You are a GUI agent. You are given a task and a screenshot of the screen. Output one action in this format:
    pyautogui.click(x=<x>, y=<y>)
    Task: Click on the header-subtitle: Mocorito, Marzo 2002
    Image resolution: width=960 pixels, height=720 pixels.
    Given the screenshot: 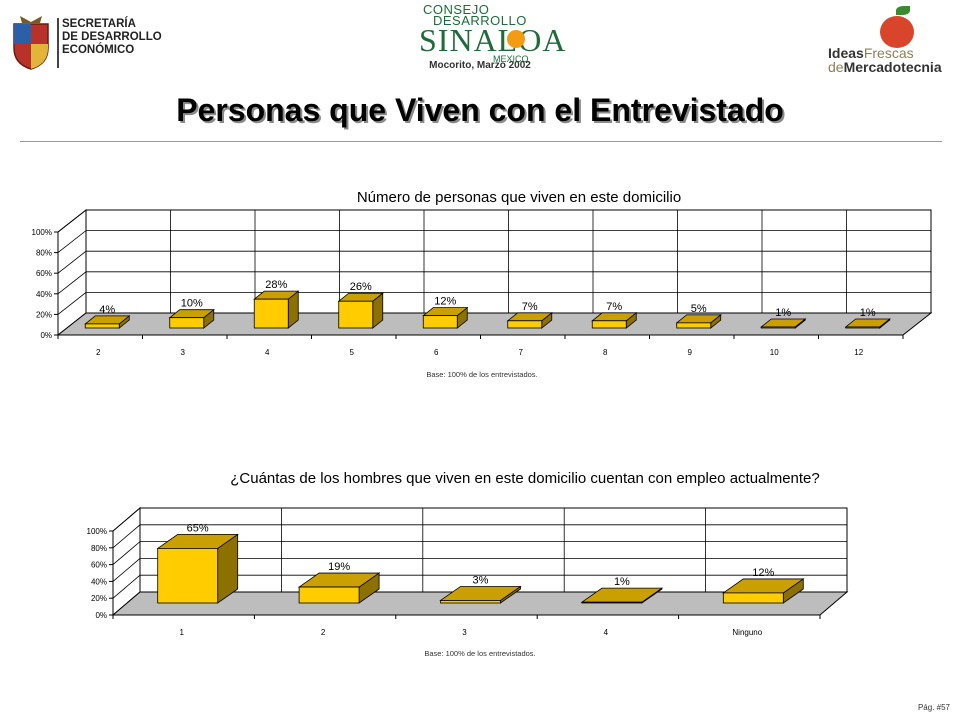 What is the action you would take?
    pyautogui.click(x=480, y=65)
    